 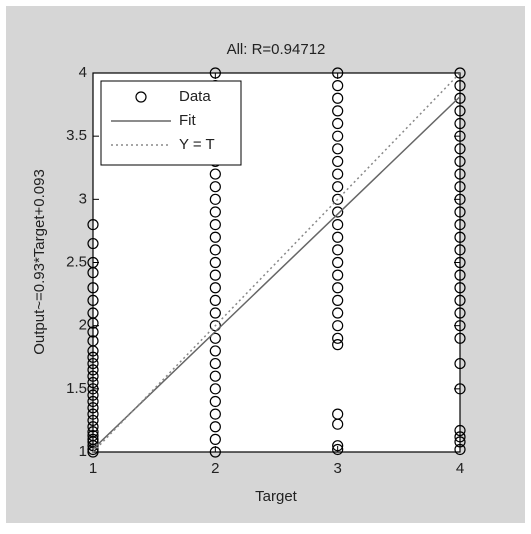 What do you see at coordinates (187, 120) in the screenshot?
I see `legend-label: Fit` at bounding box center [187, 120].